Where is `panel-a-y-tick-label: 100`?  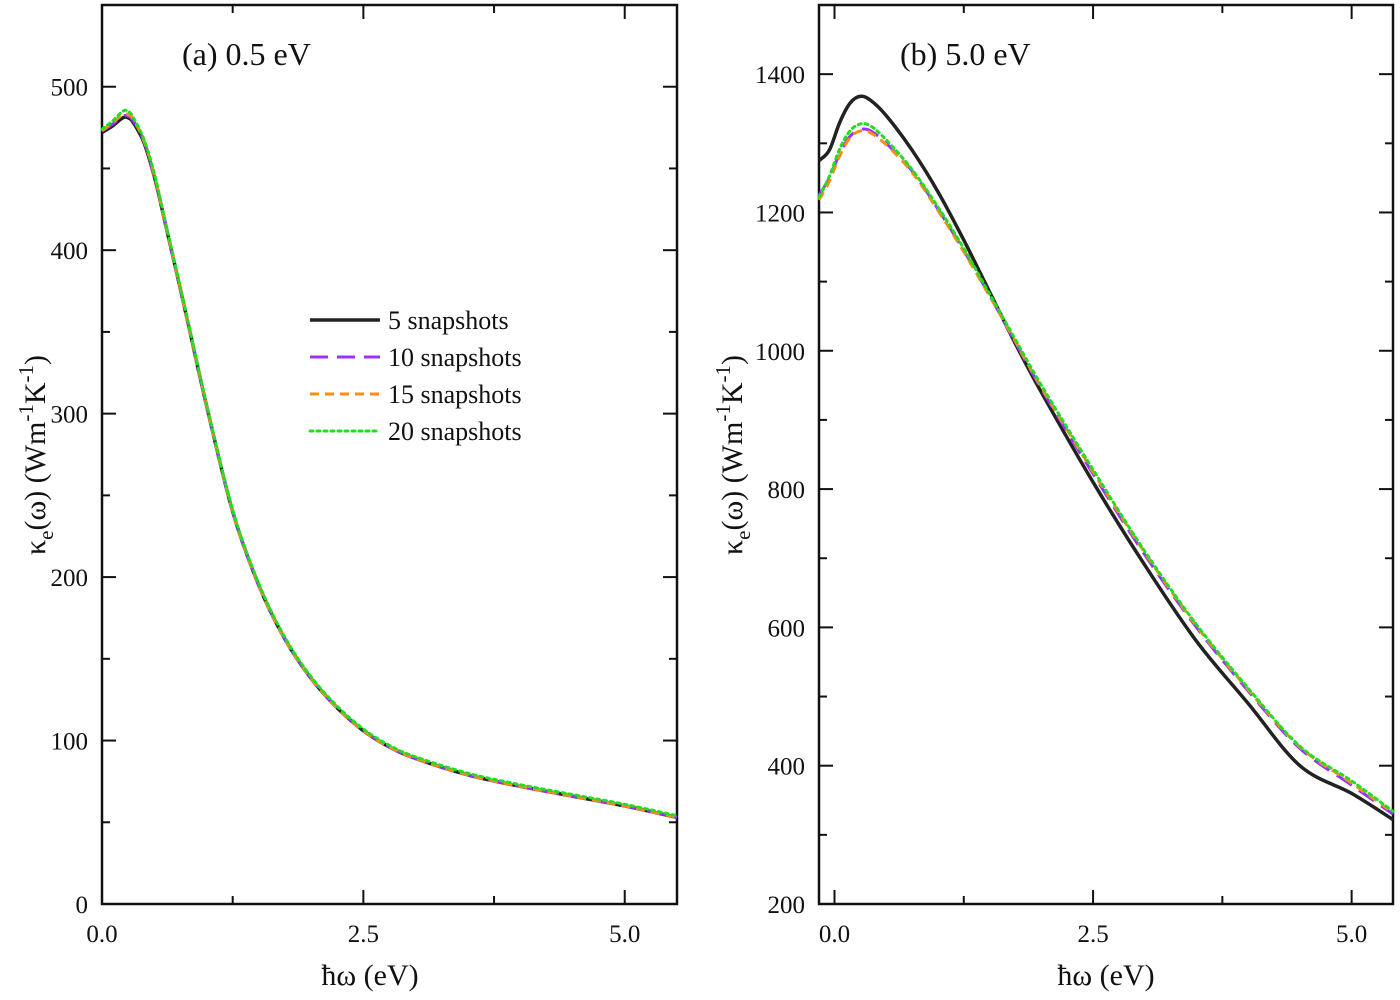
panel-a-y-tick-label: 100 is located at coordinates (70, 742).